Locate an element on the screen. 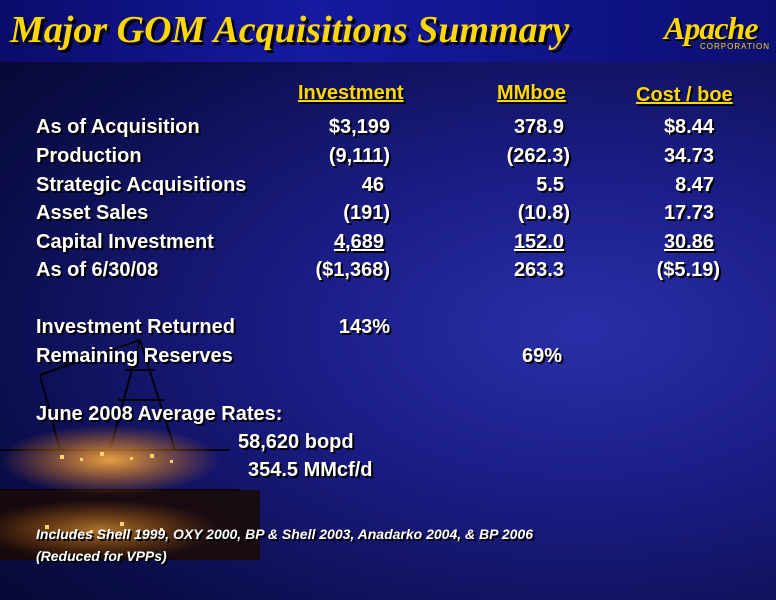 This screenshot has width=776, height=600. oil-rate: 58,620 bopd is located at coordinates (296, 442).